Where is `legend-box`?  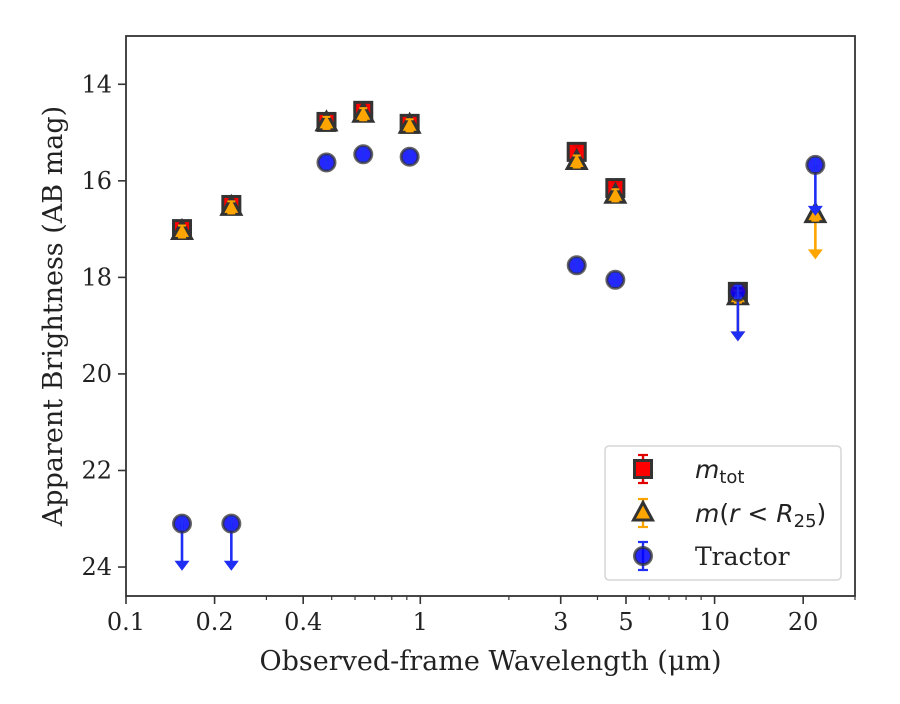 legend-box is located at coordinates (723, 513).